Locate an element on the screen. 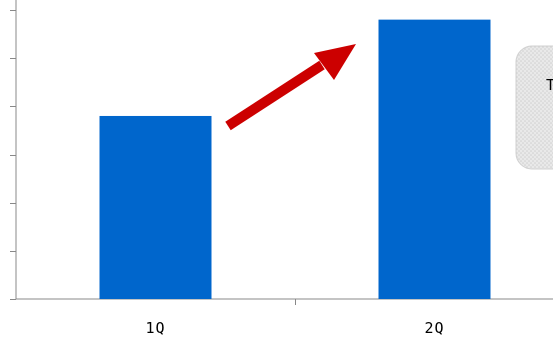 This screenshot has height=342, width=553. x-tick-label: 1Q is located at coordinates (155, 328).